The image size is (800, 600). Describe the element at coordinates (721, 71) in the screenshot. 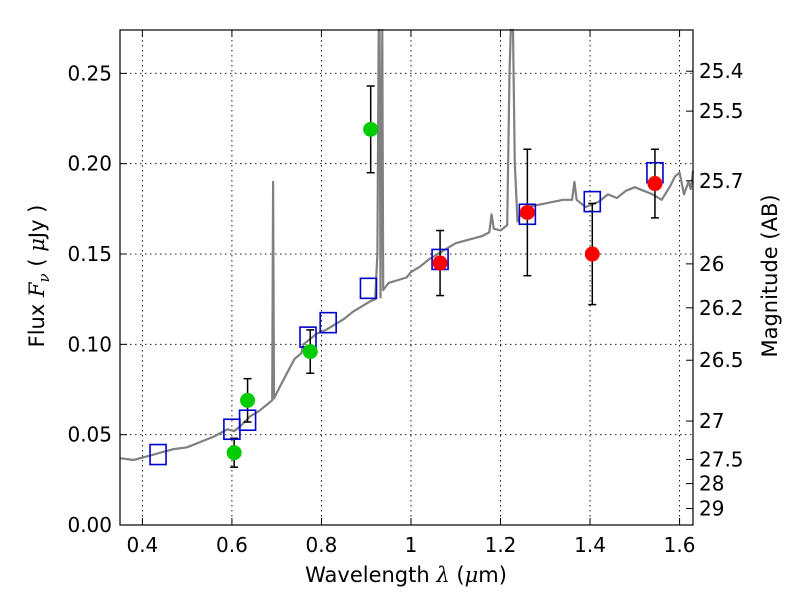

I see `mag-tick-label: 25.4` at that location.